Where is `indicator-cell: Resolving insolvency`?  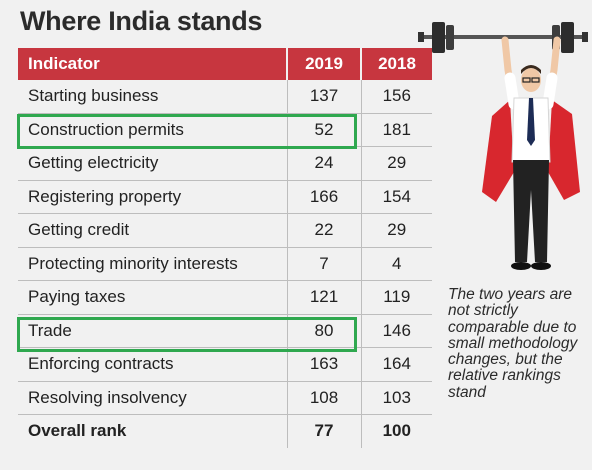 indicator-cell: Resolving insolvency is located at coordinates (153, 398).